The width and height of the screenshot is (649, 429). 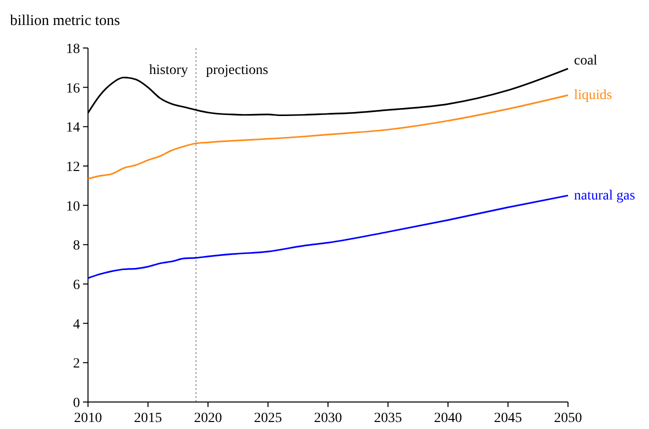 I want to click on annotation: projections, so click(x=237, y=70).